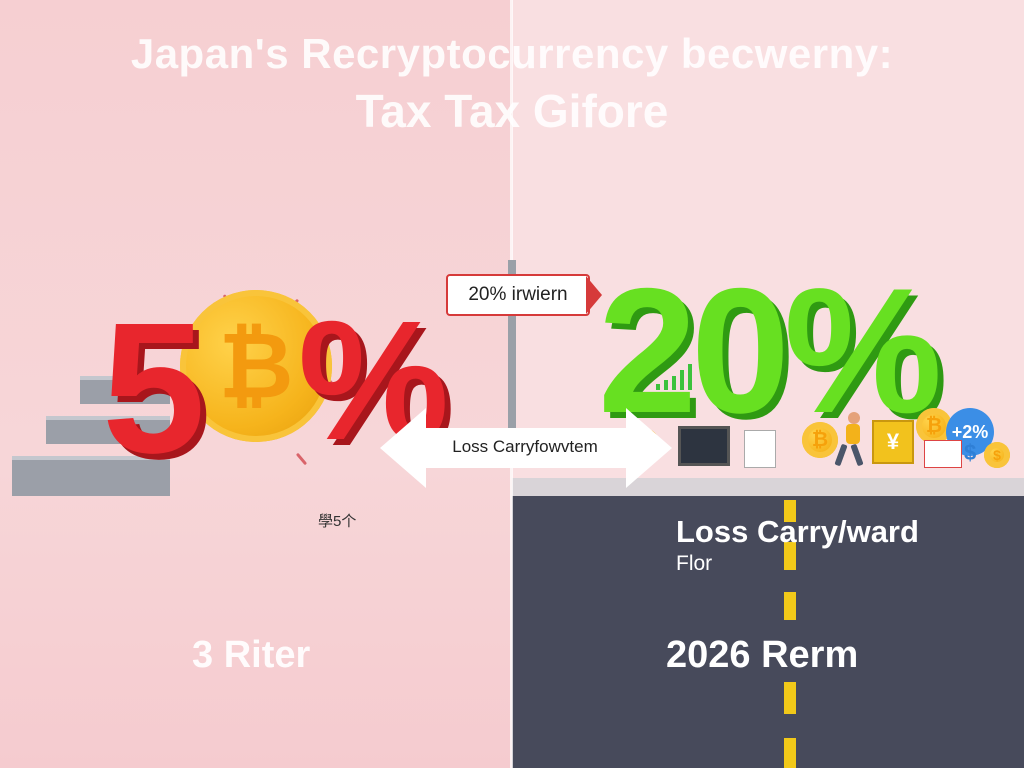 The image size is (1024, 768). I want to click on document-icon, so click(760, 449).